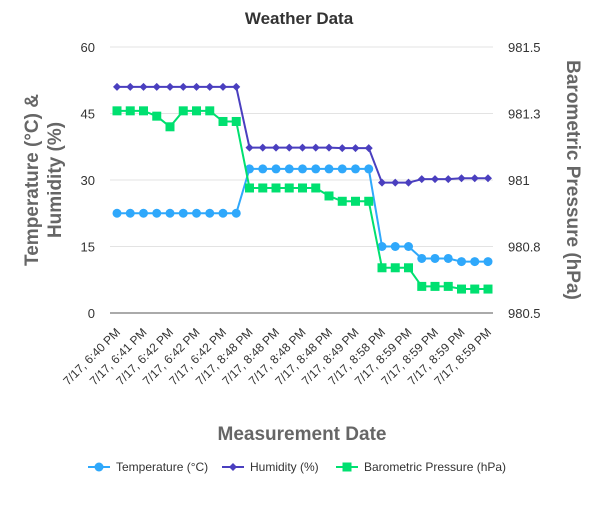 This screenshot has width=600, height=505. Describe the element at coordinates (284, 467) in the screenshot. I see `legend-label: Humidity (%)` at that location.